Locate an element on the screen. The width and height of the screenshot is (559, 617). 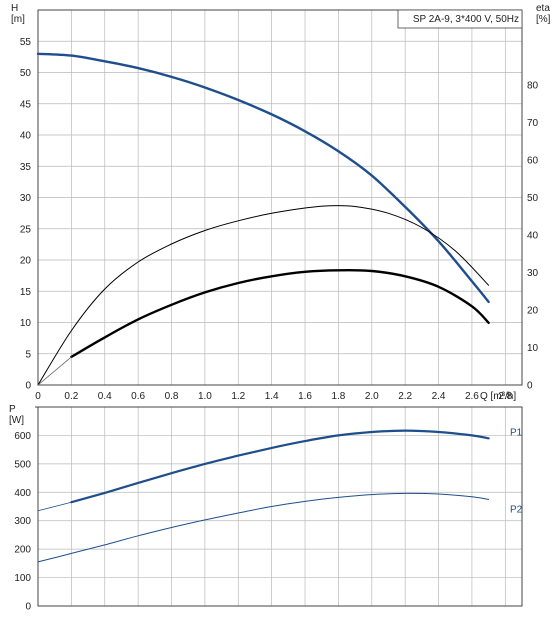
y-tick-label: 100 is located at coordinates (22, 578).